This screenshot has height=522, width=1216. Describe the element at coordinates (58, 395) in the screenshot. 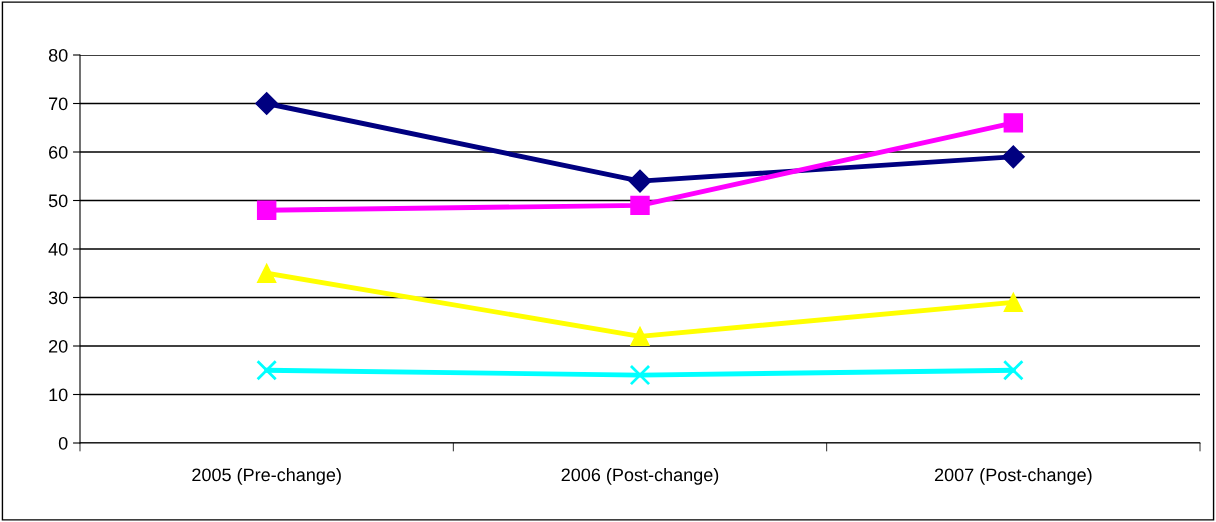

I see `y-tick-label: 10` at that location.